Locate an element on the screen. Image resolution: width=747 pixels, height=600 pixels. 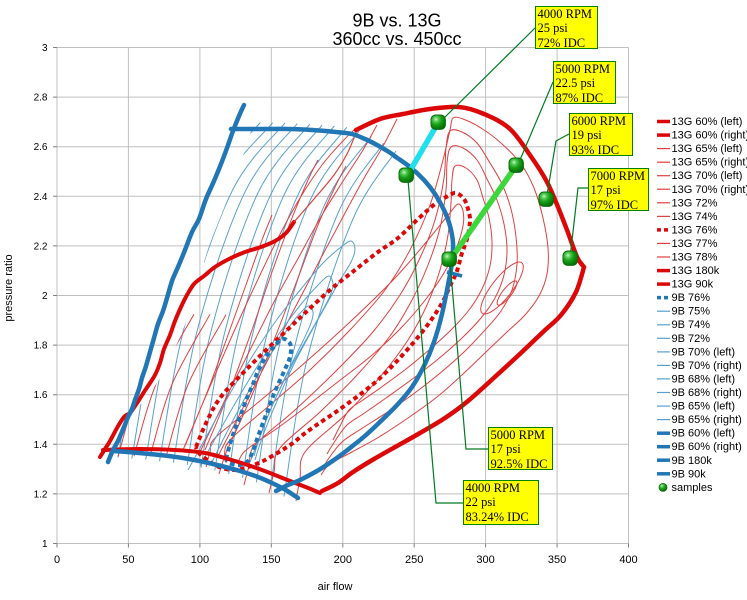
svg-text: 9B 90k is located at coordinates (689, 474).